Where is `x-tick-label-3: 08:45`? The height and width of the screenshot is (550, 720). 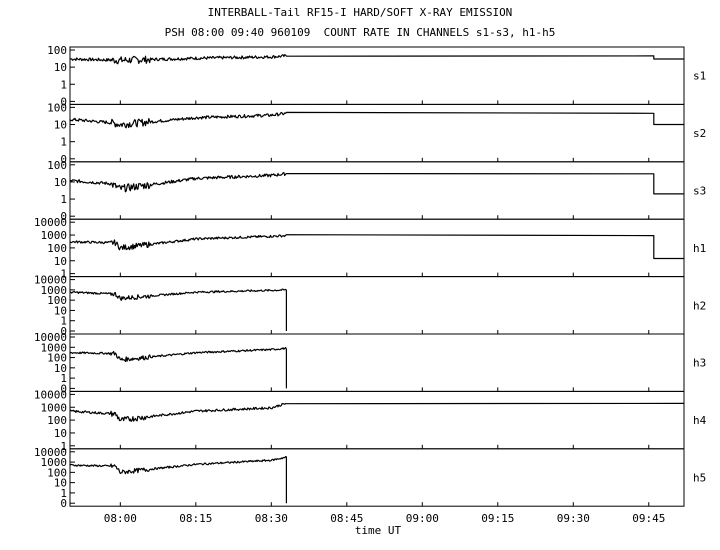 x-tick-label-3: 08:45 is located at coordinates (346, 518).